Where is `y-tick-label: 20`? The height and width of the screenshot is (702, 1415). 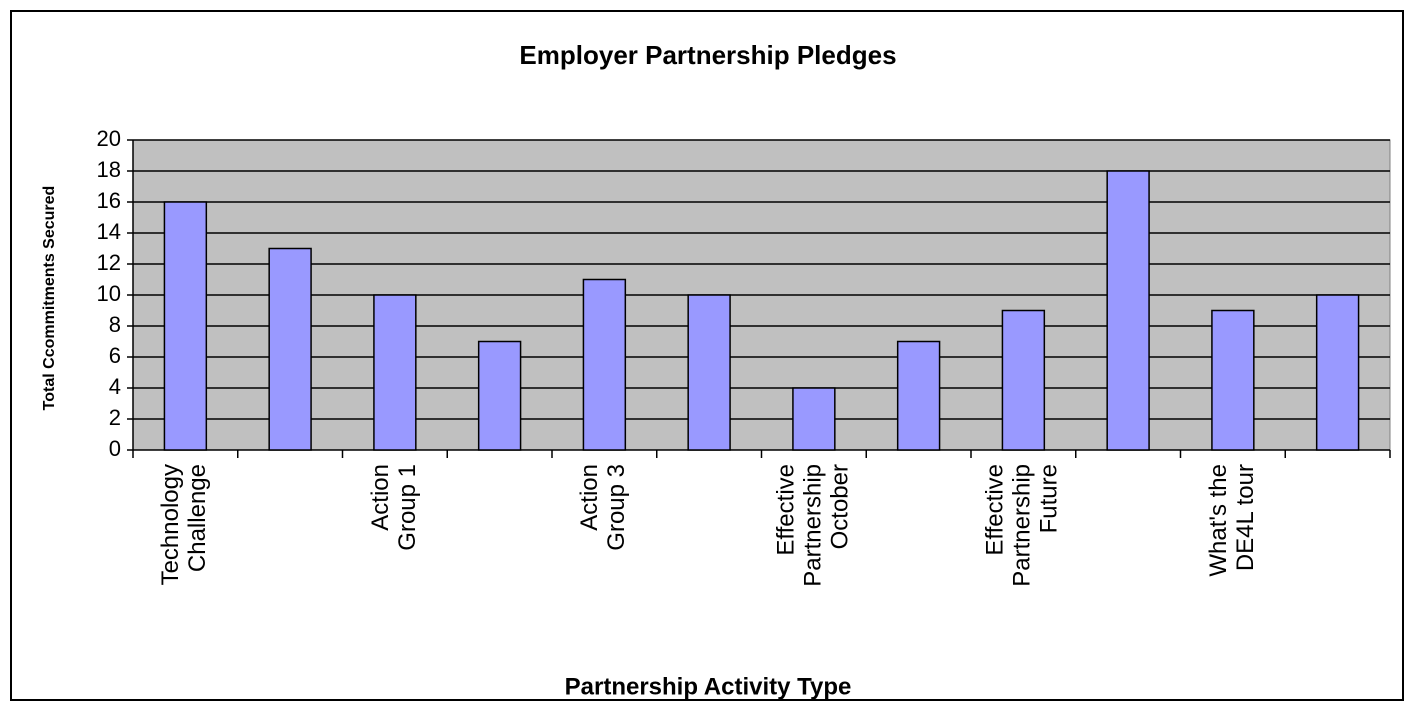
y-tick-label: 20 is located at coordinates (109, 138).